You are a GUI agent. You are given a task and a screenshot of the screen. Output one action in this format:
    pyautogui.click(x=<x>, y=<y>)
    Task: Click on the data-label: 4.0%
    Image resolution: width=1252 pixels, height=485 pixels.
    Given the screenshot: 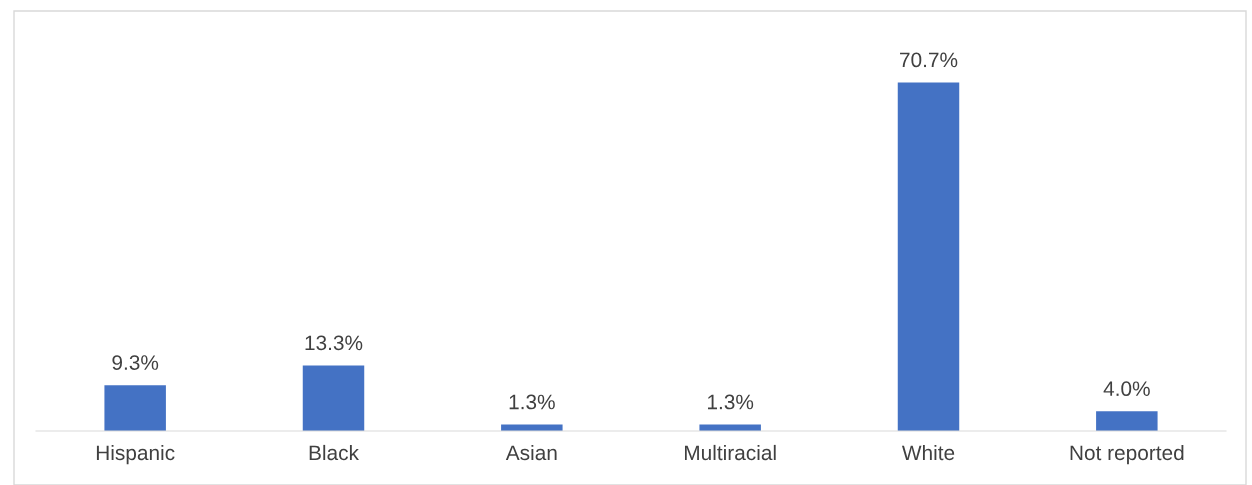 What is the action you would take?
    pyautogui.click(x=1126, y=389)
    